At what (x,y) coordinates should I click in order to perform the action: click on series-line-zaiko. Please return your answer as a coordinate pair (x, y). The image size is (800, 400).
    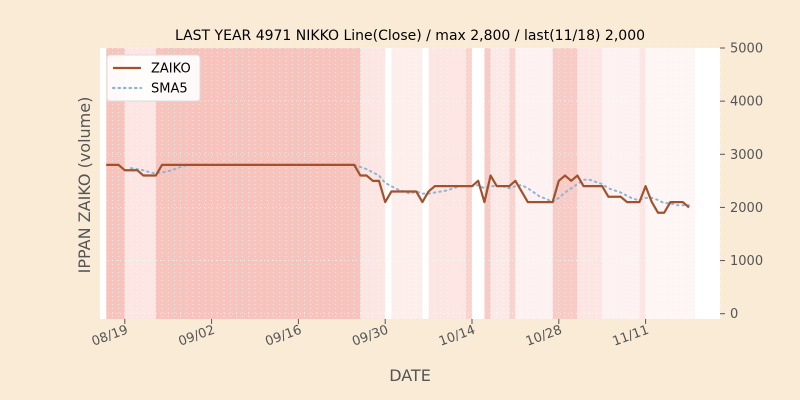
    Looking at the image, I should click on (398, 188).